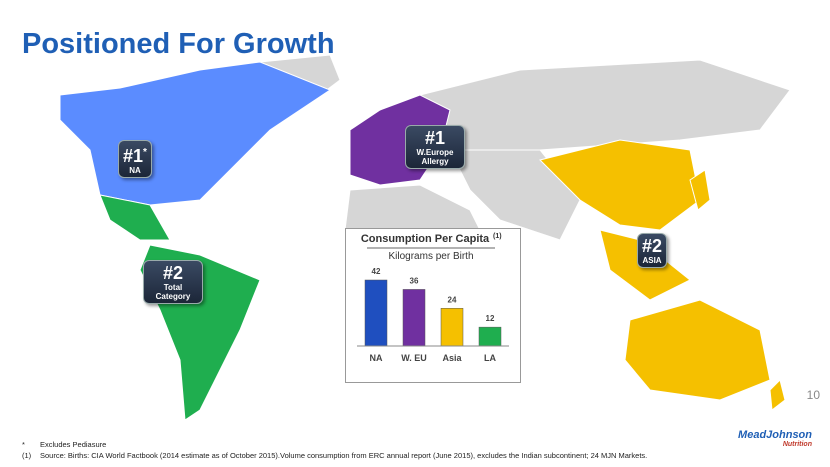 The image size is (830, 467). I want to click on badge: #1 W.Europe Allergy, so click(435, 147).